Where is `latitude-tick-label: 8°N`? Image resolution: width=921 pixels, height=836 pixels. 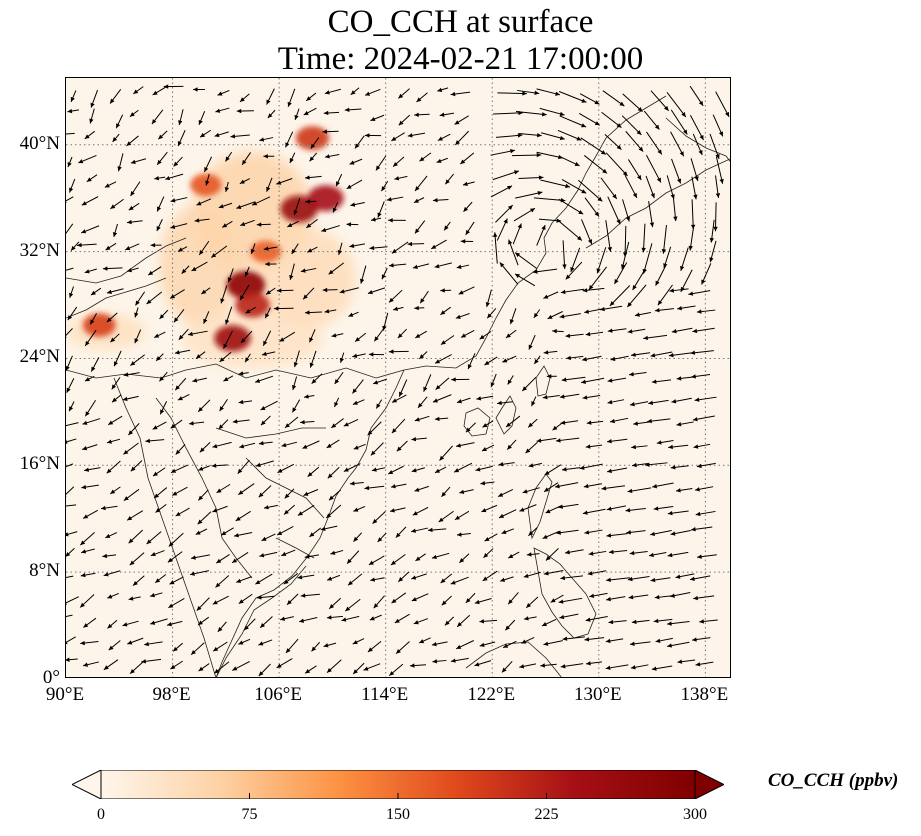 latitude-tick-label: 8°N is located at coordinates (44, 571).